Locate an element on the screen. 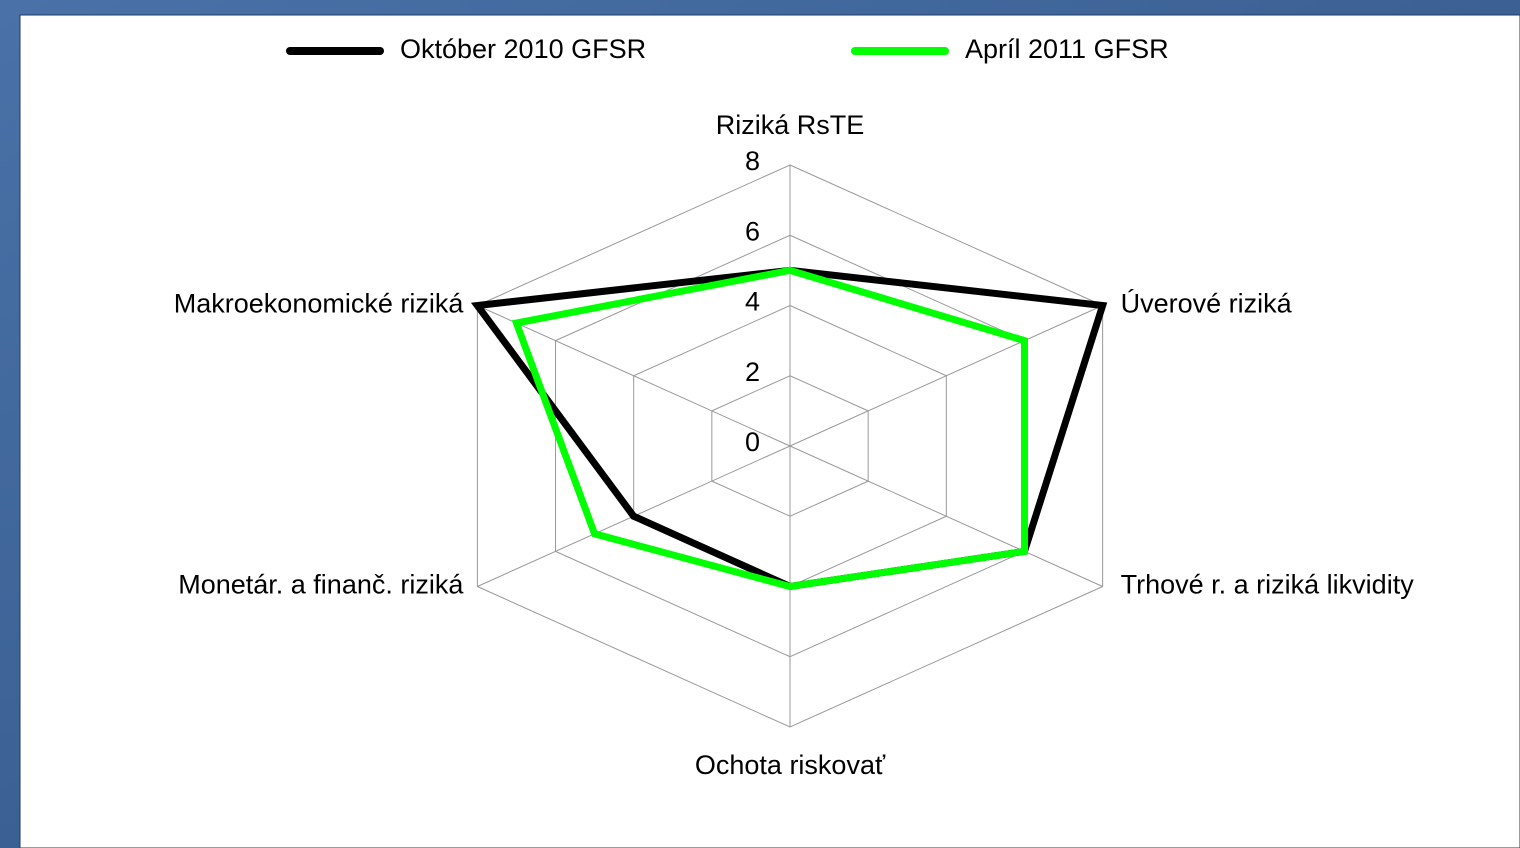 Image resolution: width=1520 pixels, height=848 pixels. category-label: Úverové riziká is located at coordinates (1207, 303).